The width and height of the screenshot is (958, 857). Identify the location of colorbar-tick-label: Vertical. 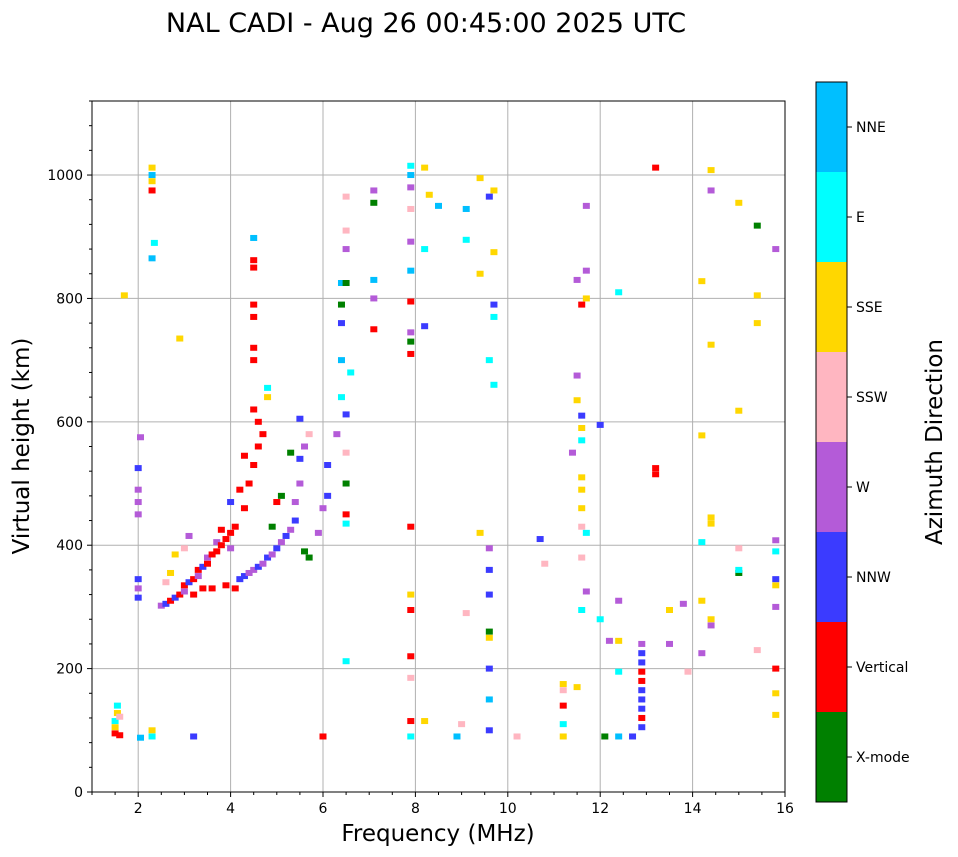
(882, 668).